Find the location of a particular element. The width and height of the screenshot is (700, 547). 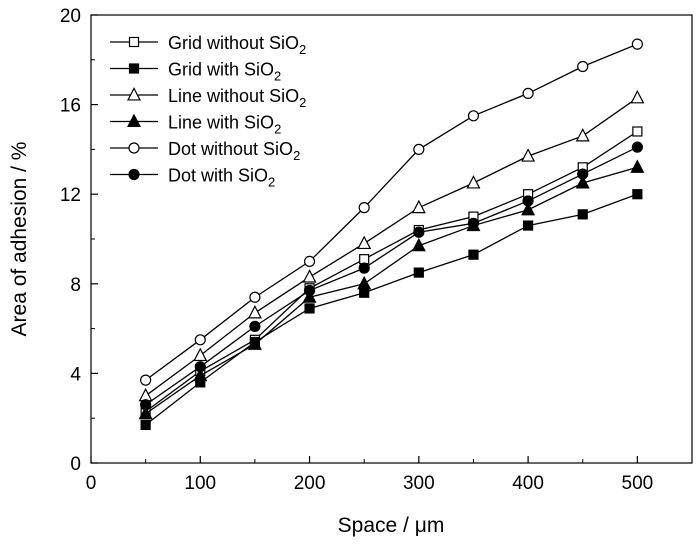

legend-entry: Grid without SiO2 is located at coordinates (208, 45).